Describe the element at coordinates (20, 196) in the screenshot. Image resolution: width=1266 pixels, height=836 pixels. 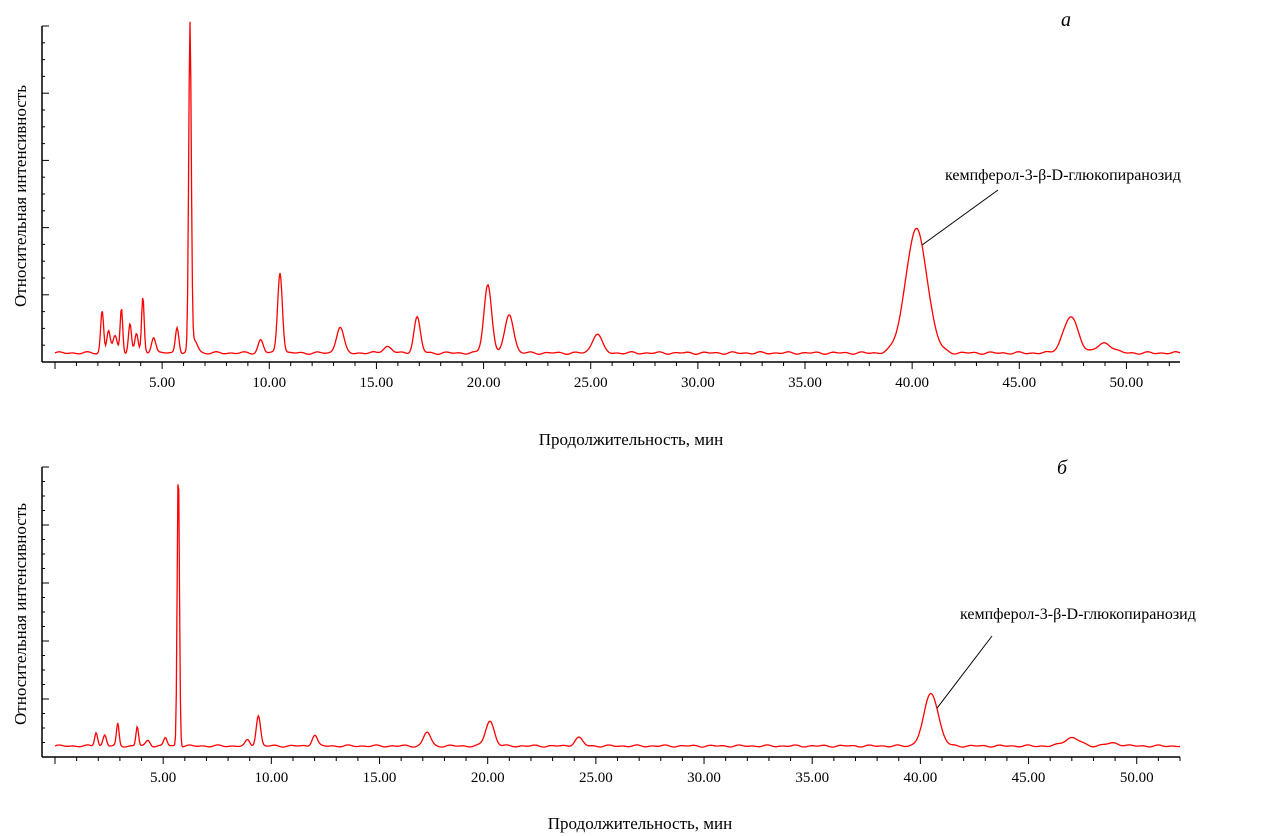
I see `panel-a-y-axis-title: Относительная интенсивность` at that location.